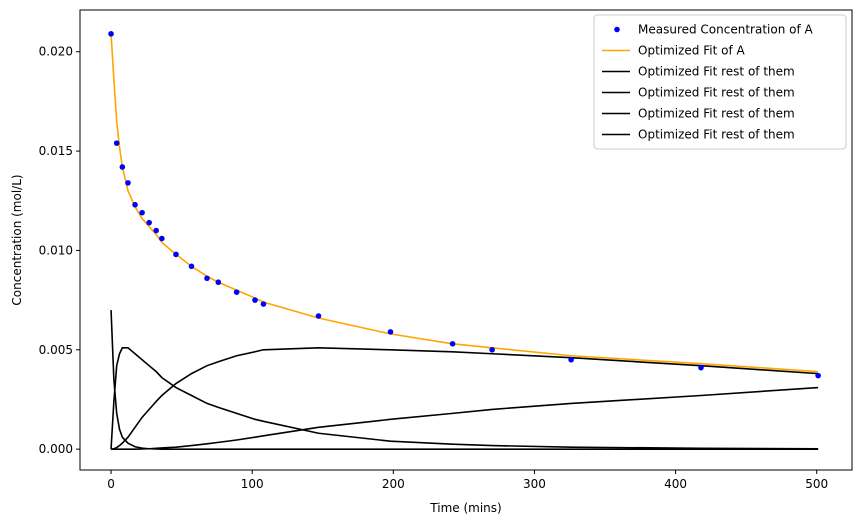 The width and height of the screenshot is (863, 525). I want to click on y-tick-label: 0.015, so click(56, 151).